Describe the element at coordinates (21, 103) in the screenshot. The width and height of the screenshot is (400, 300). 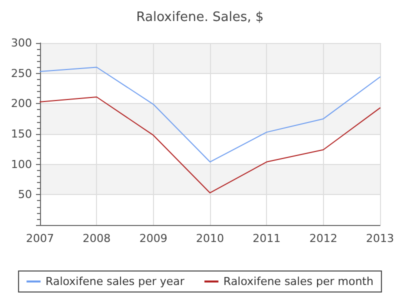
I see `y-tick-label: 200` at that location.